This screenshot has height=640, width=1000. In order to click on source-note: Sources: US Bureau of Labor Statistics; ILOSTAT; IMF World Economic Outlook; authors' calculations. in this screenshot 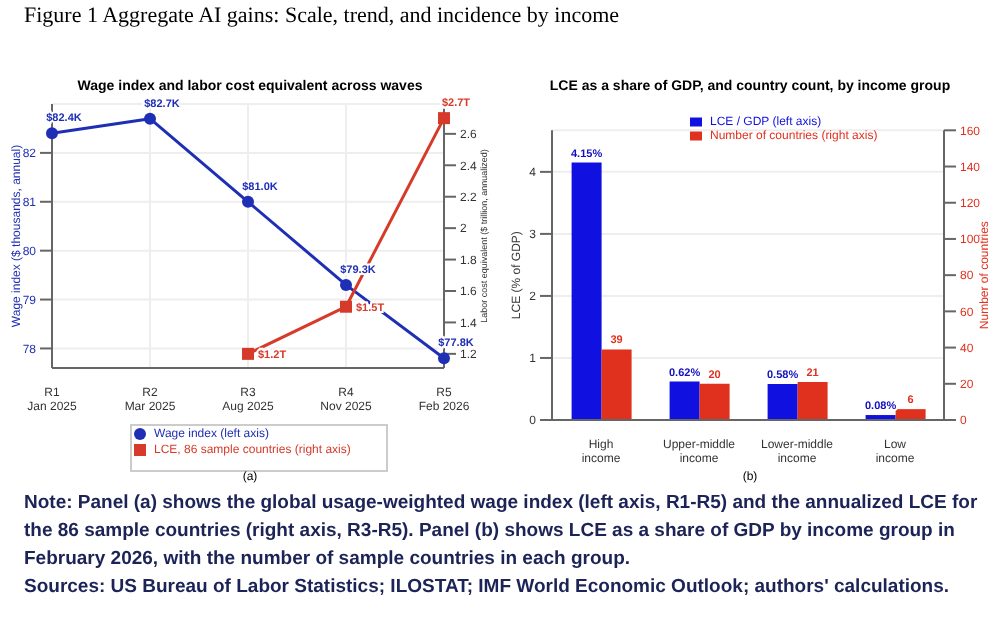, I will do `click(488, 588)`.